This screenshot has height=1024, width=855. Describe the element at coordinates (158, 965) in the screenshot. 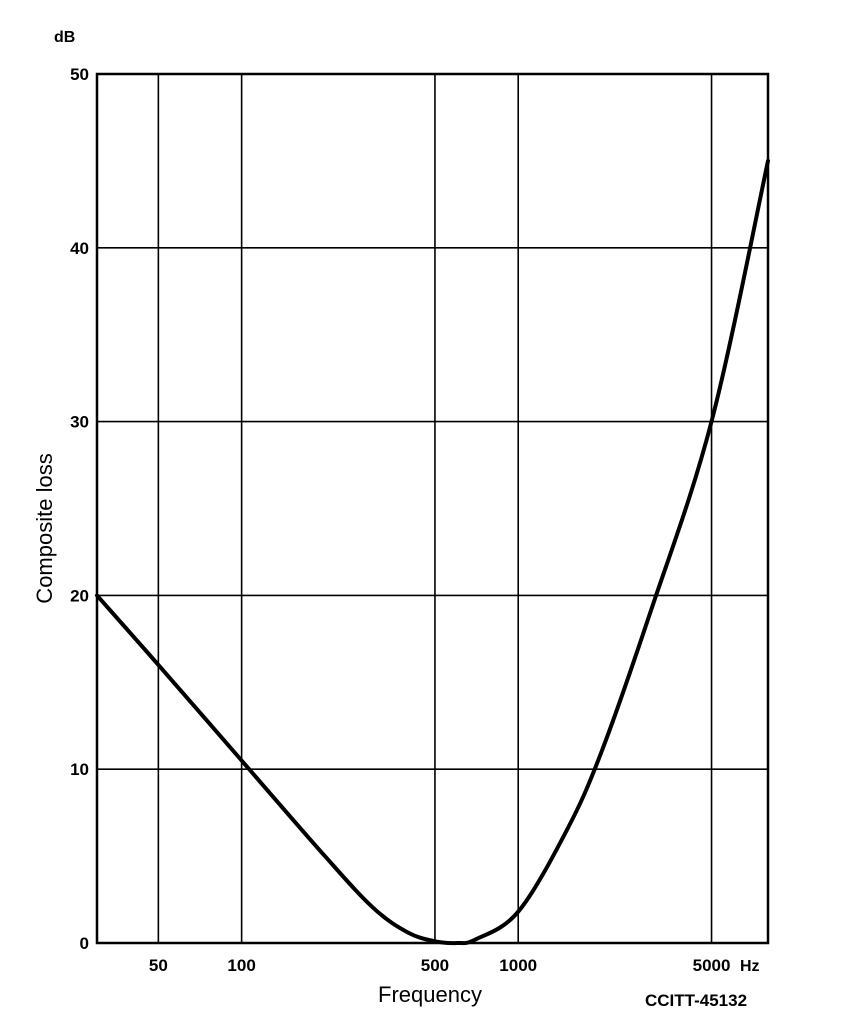

I see `x-tick-label: 50` at that location.